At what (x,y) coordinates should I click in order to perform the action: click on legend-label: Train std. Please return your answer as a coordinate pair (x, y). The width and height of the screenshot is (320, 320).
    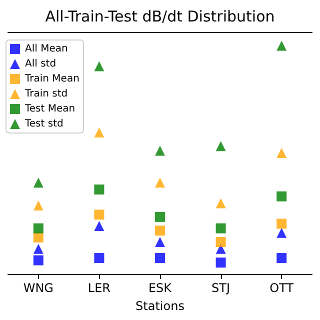
    Looking at the image, I should click on (46, 94).